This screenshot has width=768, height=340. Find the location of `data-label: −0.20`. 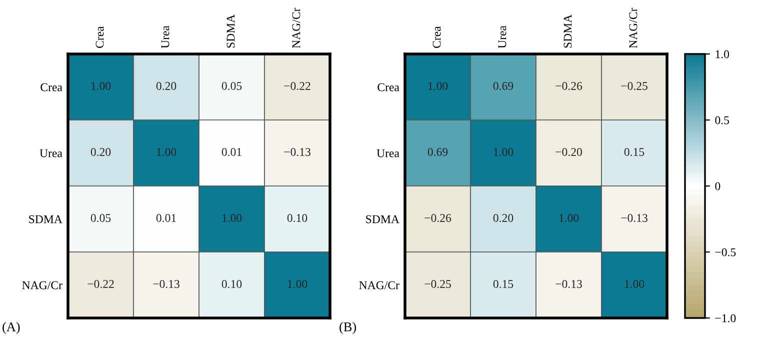

data-label: −0.20 is located at coordinates (569, 152).